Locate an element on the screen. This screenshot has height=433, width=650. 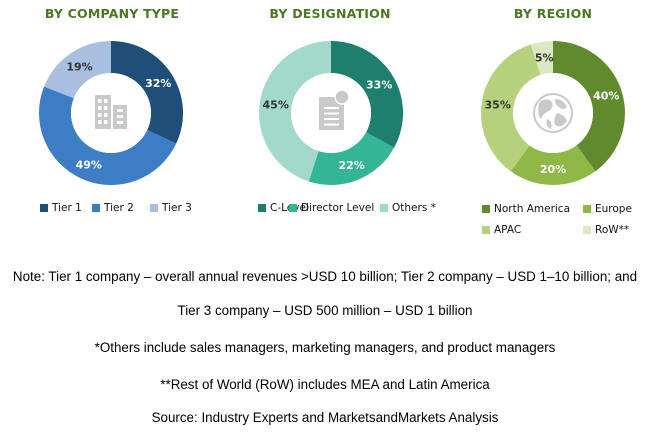
legend-item-north-america: North America is located at coordinates (526, 209).